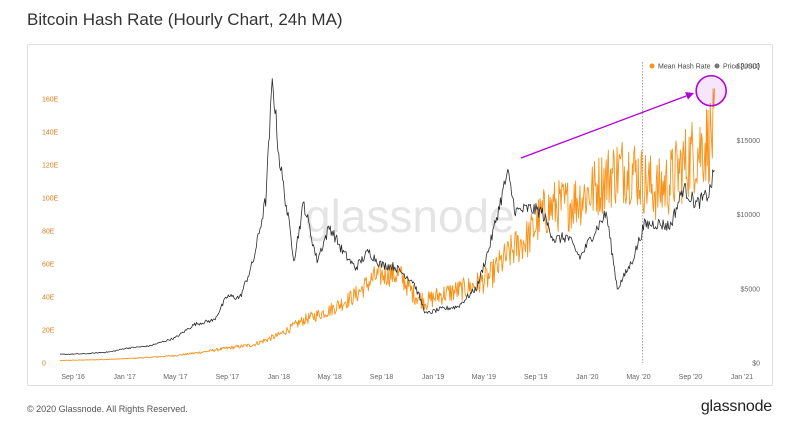 The width and height of the screenshot is (799, 429). I want to click on x-tick-label: Jan '17, so click(124, 377).